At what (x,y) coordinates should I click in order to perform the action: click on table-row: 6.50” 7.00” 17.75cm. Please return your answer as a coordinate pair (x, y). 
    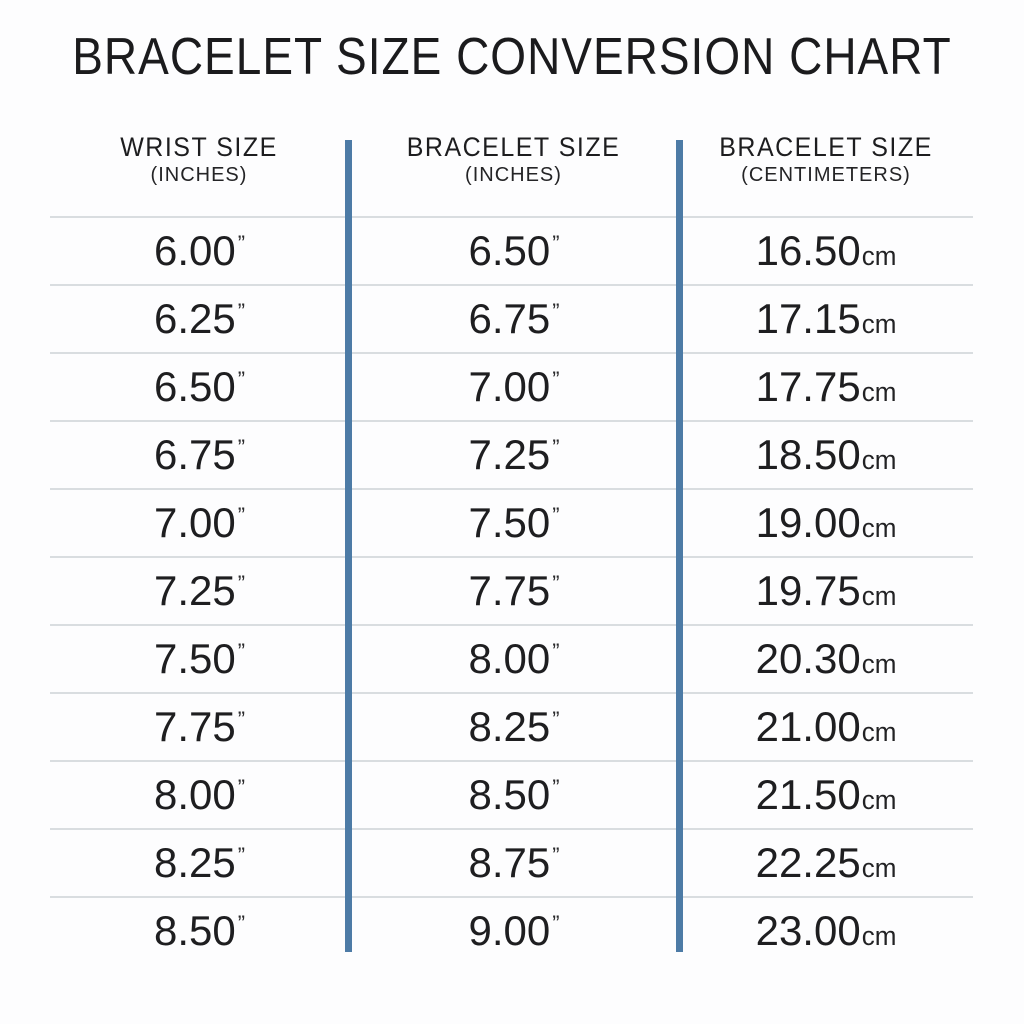
    Looking at the image, I should click on (511, 386).